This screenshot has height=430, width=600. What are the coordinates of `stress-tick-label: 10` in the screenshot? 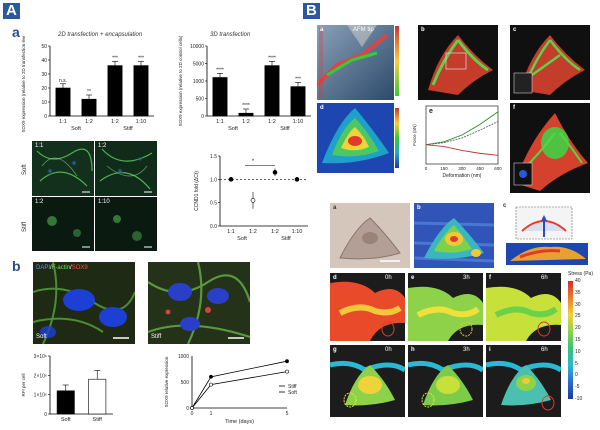 It's located at (578, 351).